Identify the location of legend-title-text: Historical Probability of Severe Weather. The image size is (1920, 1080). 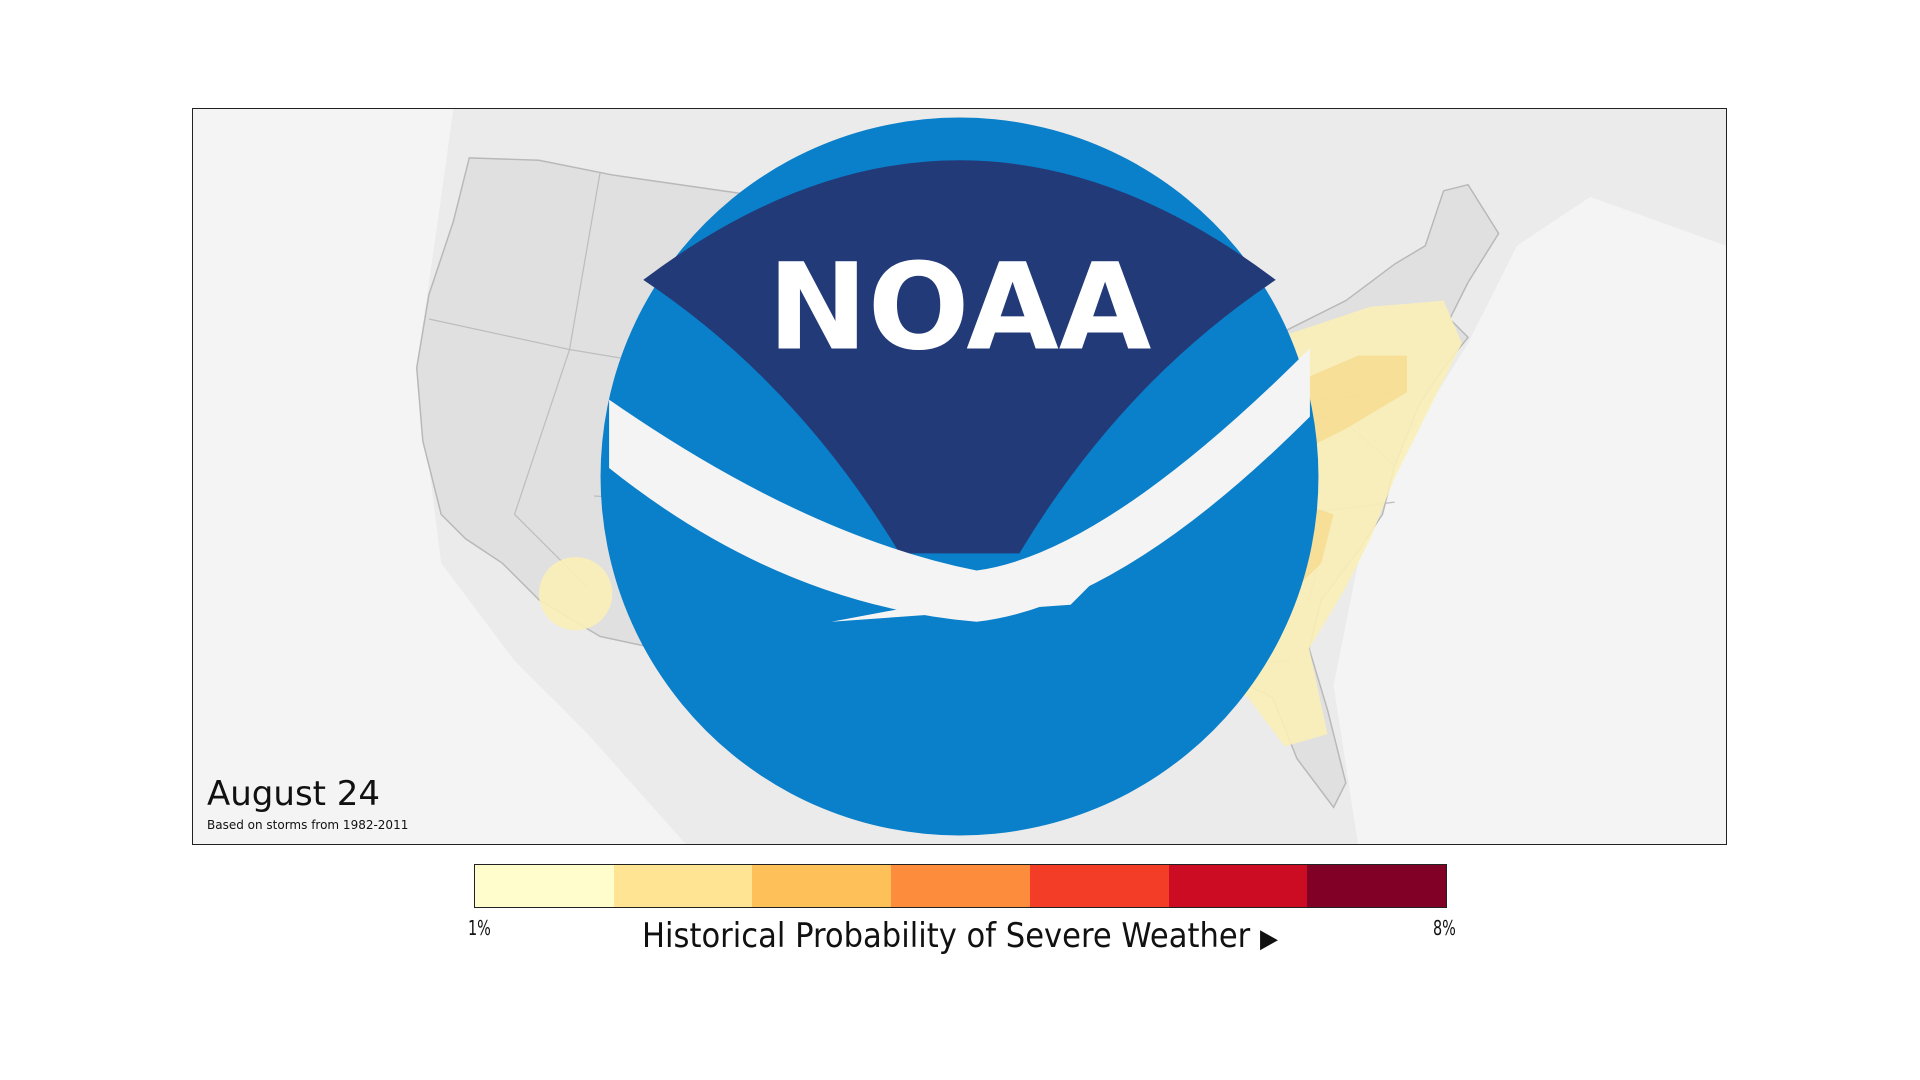
(946, 936).